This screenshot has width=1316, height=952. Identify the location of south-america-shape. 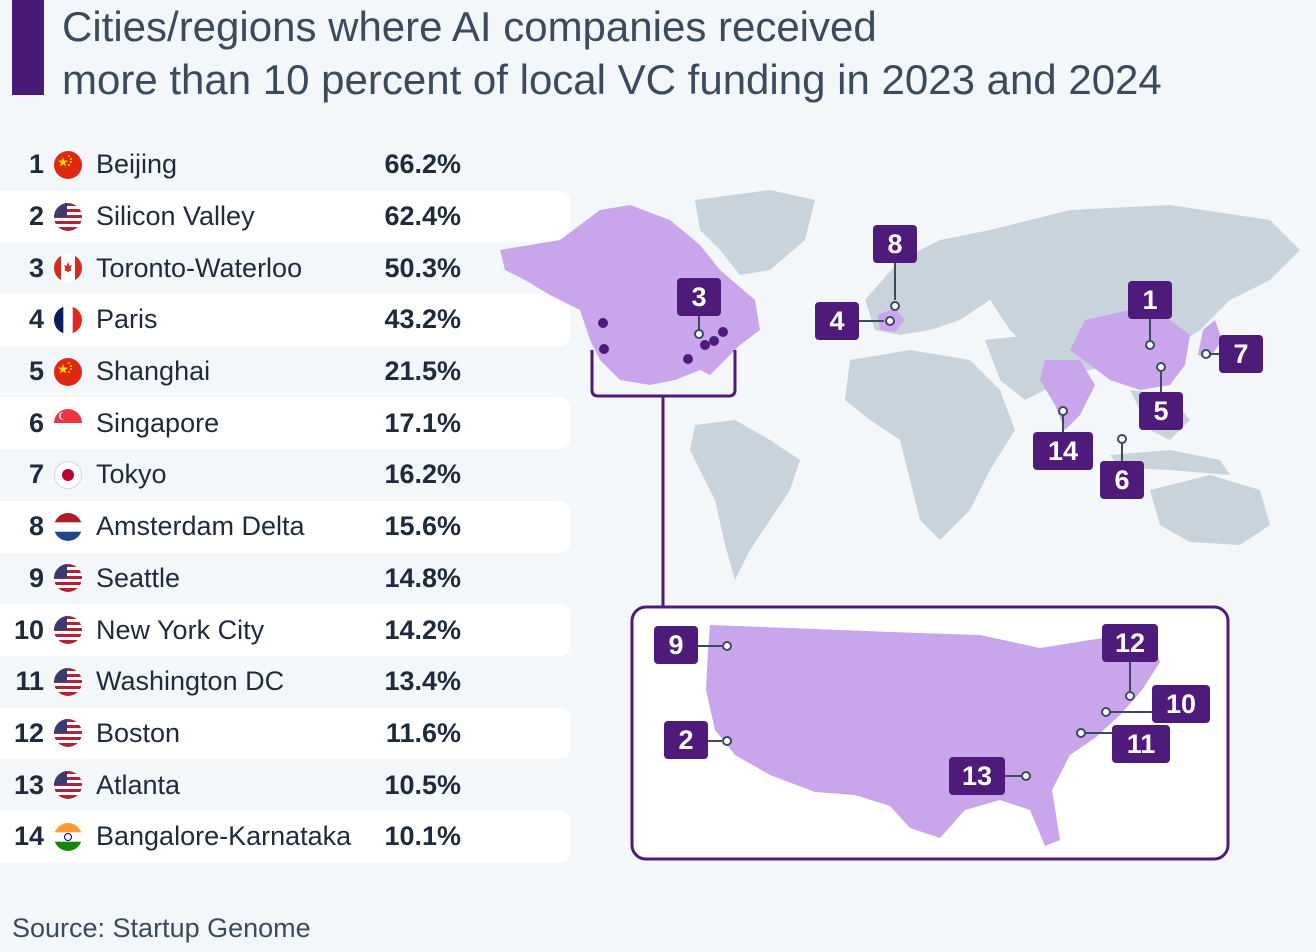
(745, 500).